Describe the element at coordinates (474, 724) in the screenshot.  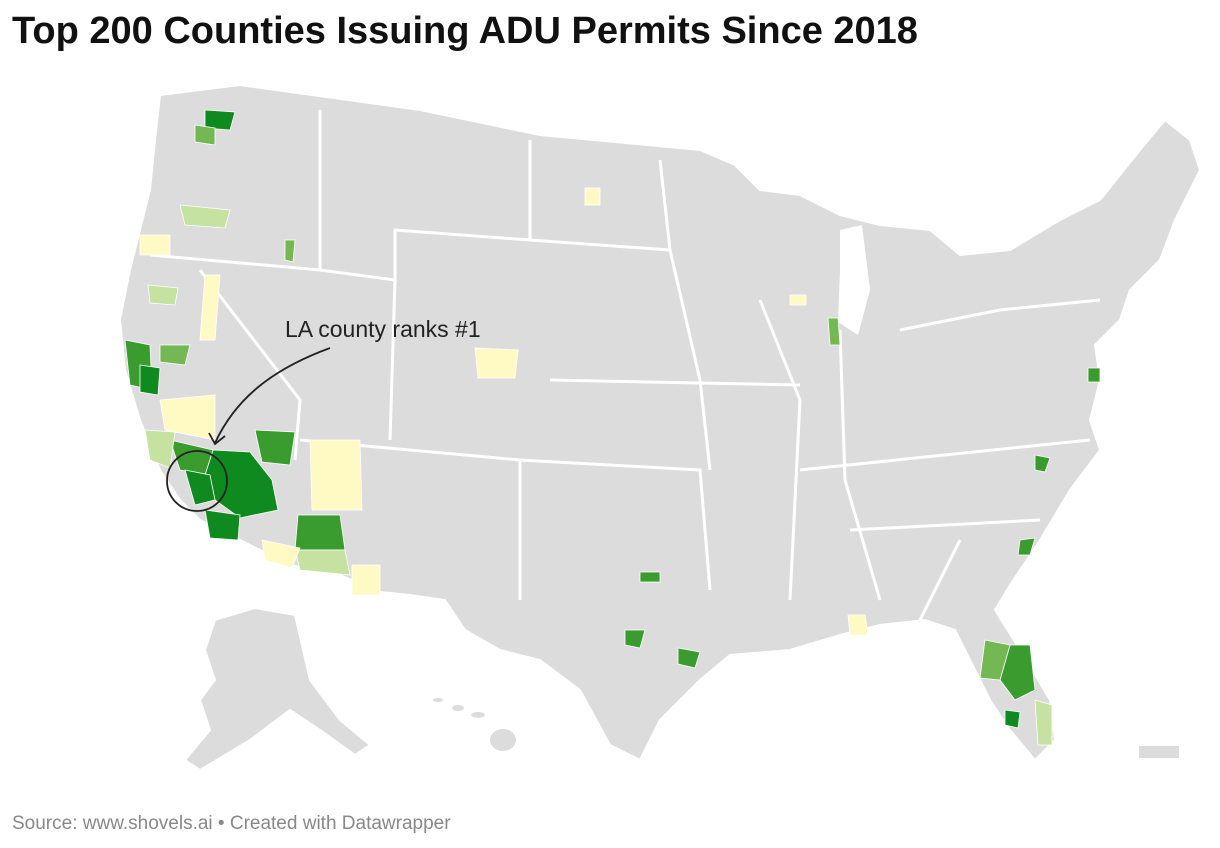
I see `hawaii` at that location.